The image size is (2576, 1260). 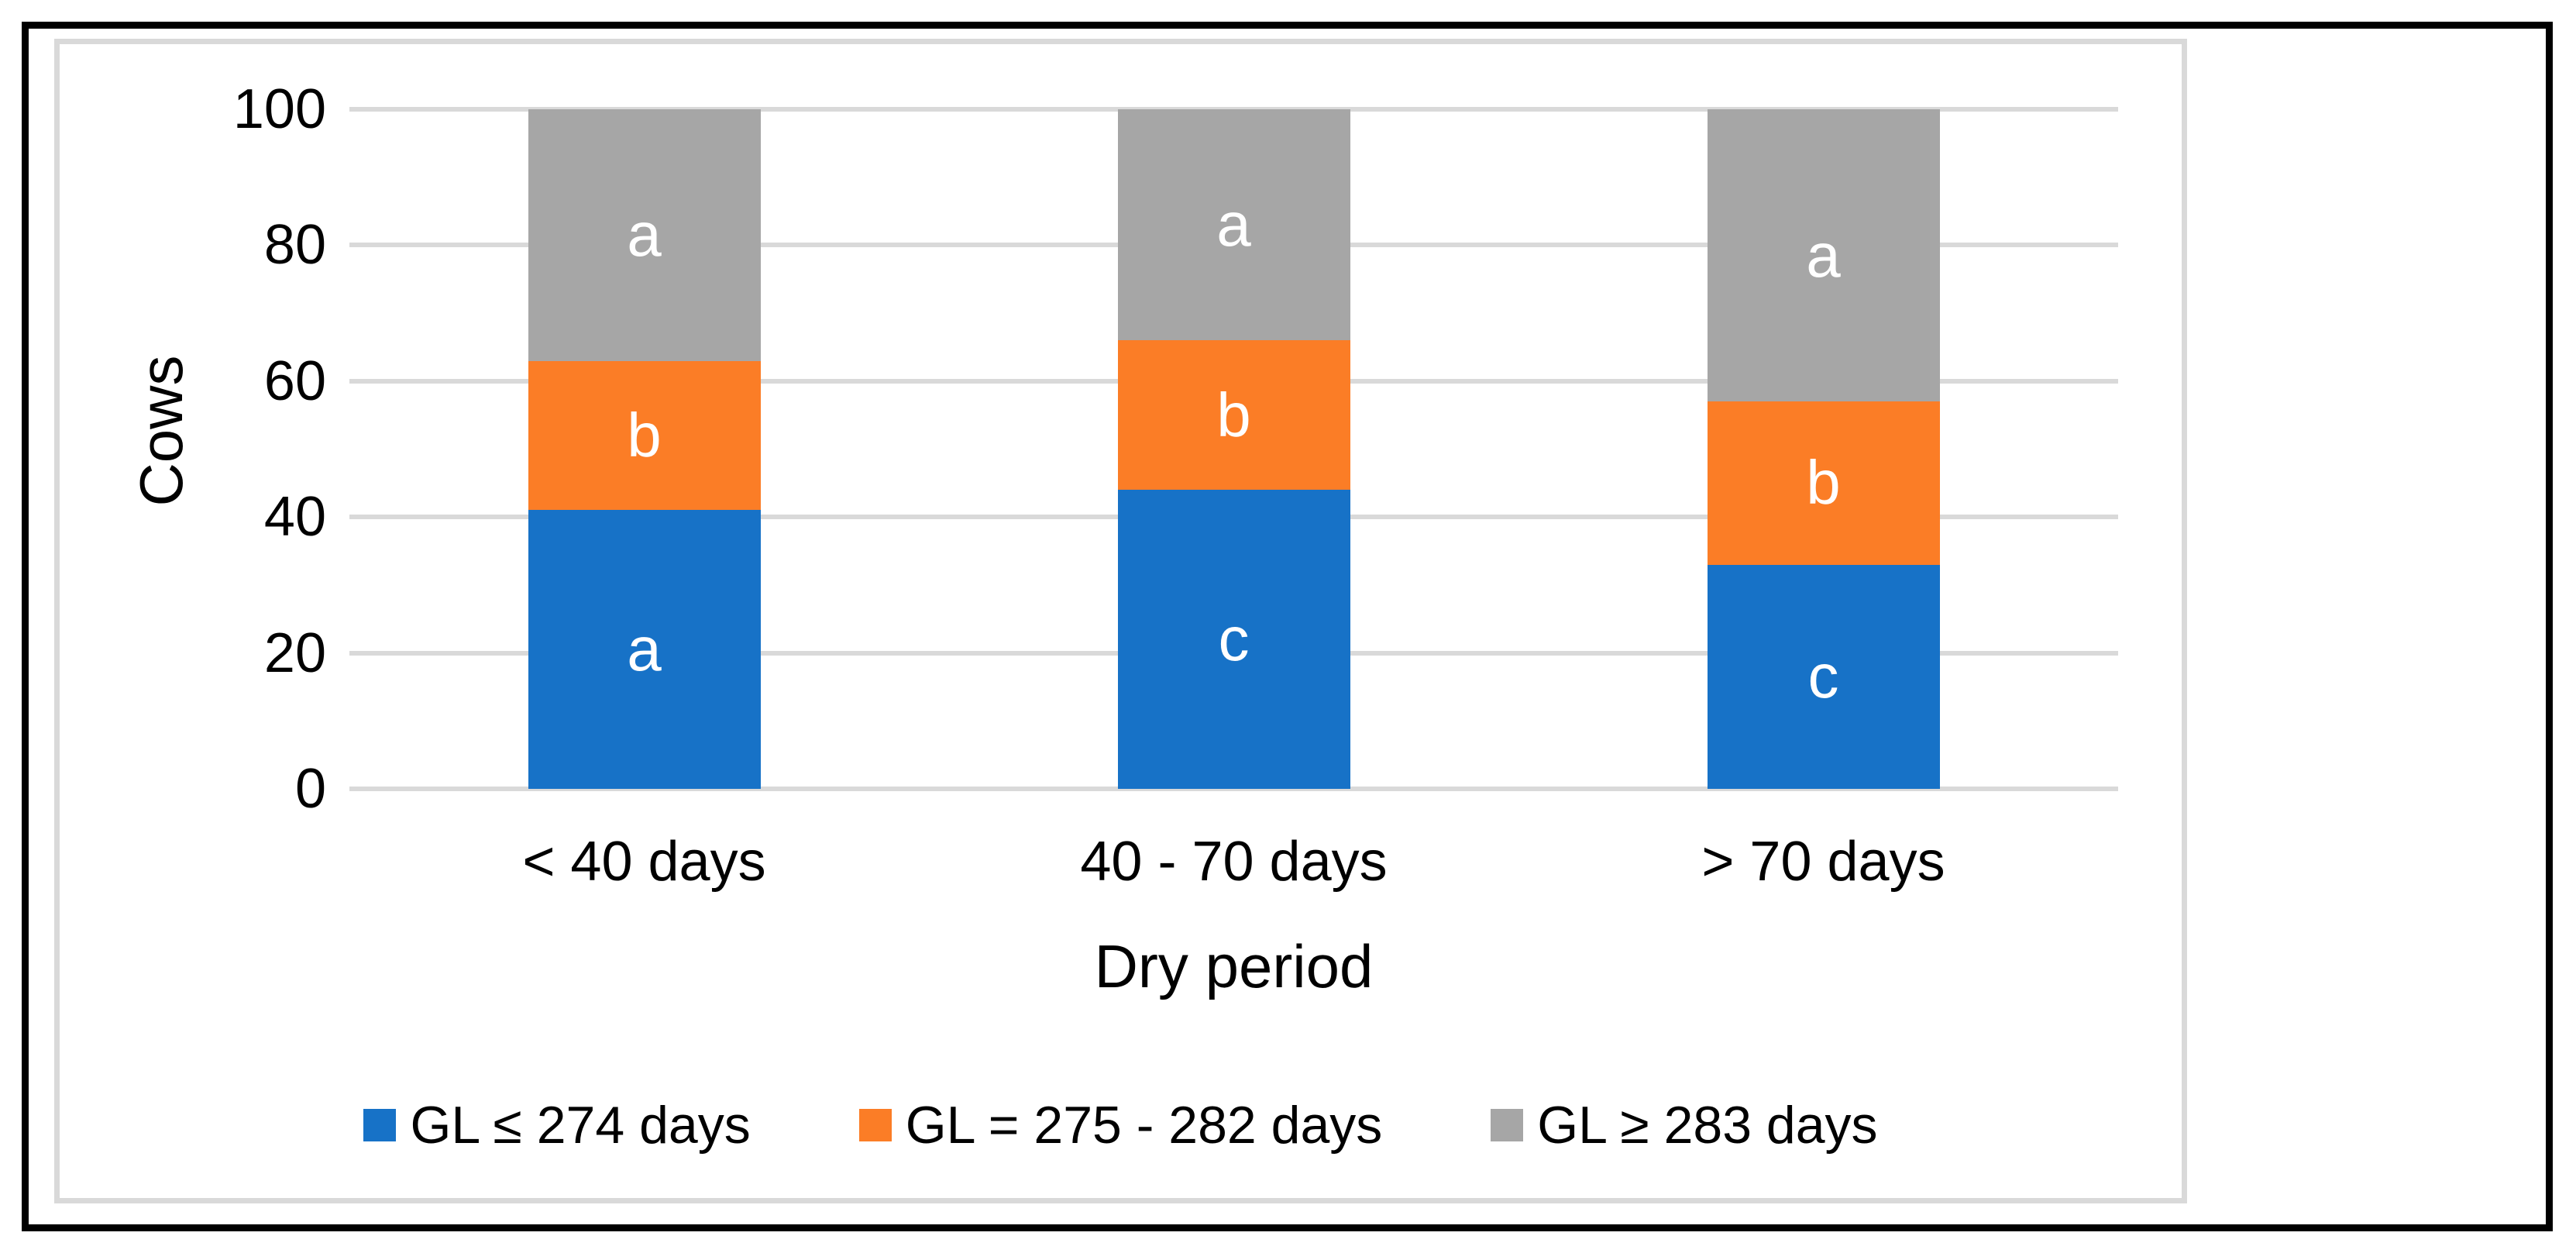 What do you see at coordinates (294, 517) in the screenshot?
I see `y-tick-label: 40` at bounding box center [294, 517].